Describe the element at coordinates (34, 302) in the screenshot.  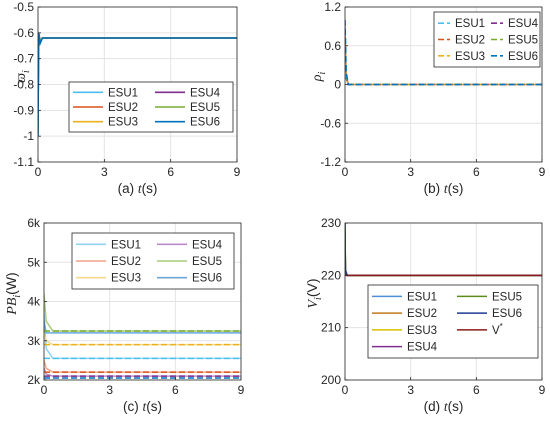
I see `y-tick-label: 4k` at that location.